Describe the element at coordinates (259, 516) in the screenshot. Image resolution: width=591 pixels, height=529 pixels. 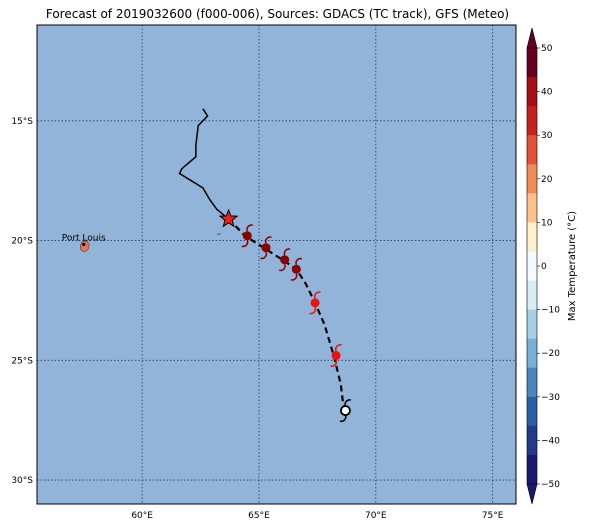
I see `x-tick-label: 65°E` at that location.